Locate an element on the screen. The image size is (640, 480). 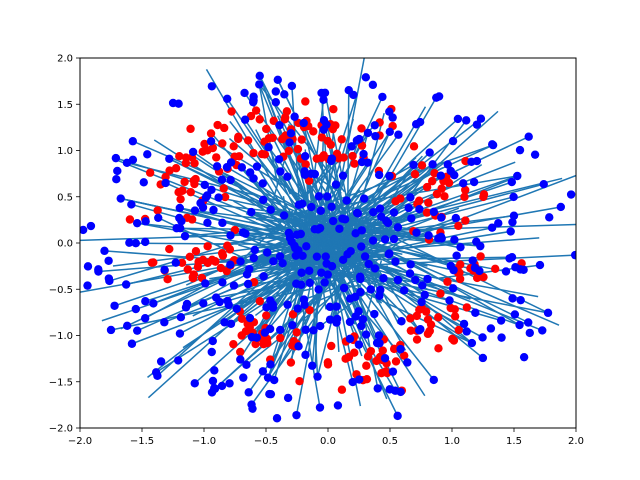
y-tick-label: 0.0 is located at coordinates (65, 244).